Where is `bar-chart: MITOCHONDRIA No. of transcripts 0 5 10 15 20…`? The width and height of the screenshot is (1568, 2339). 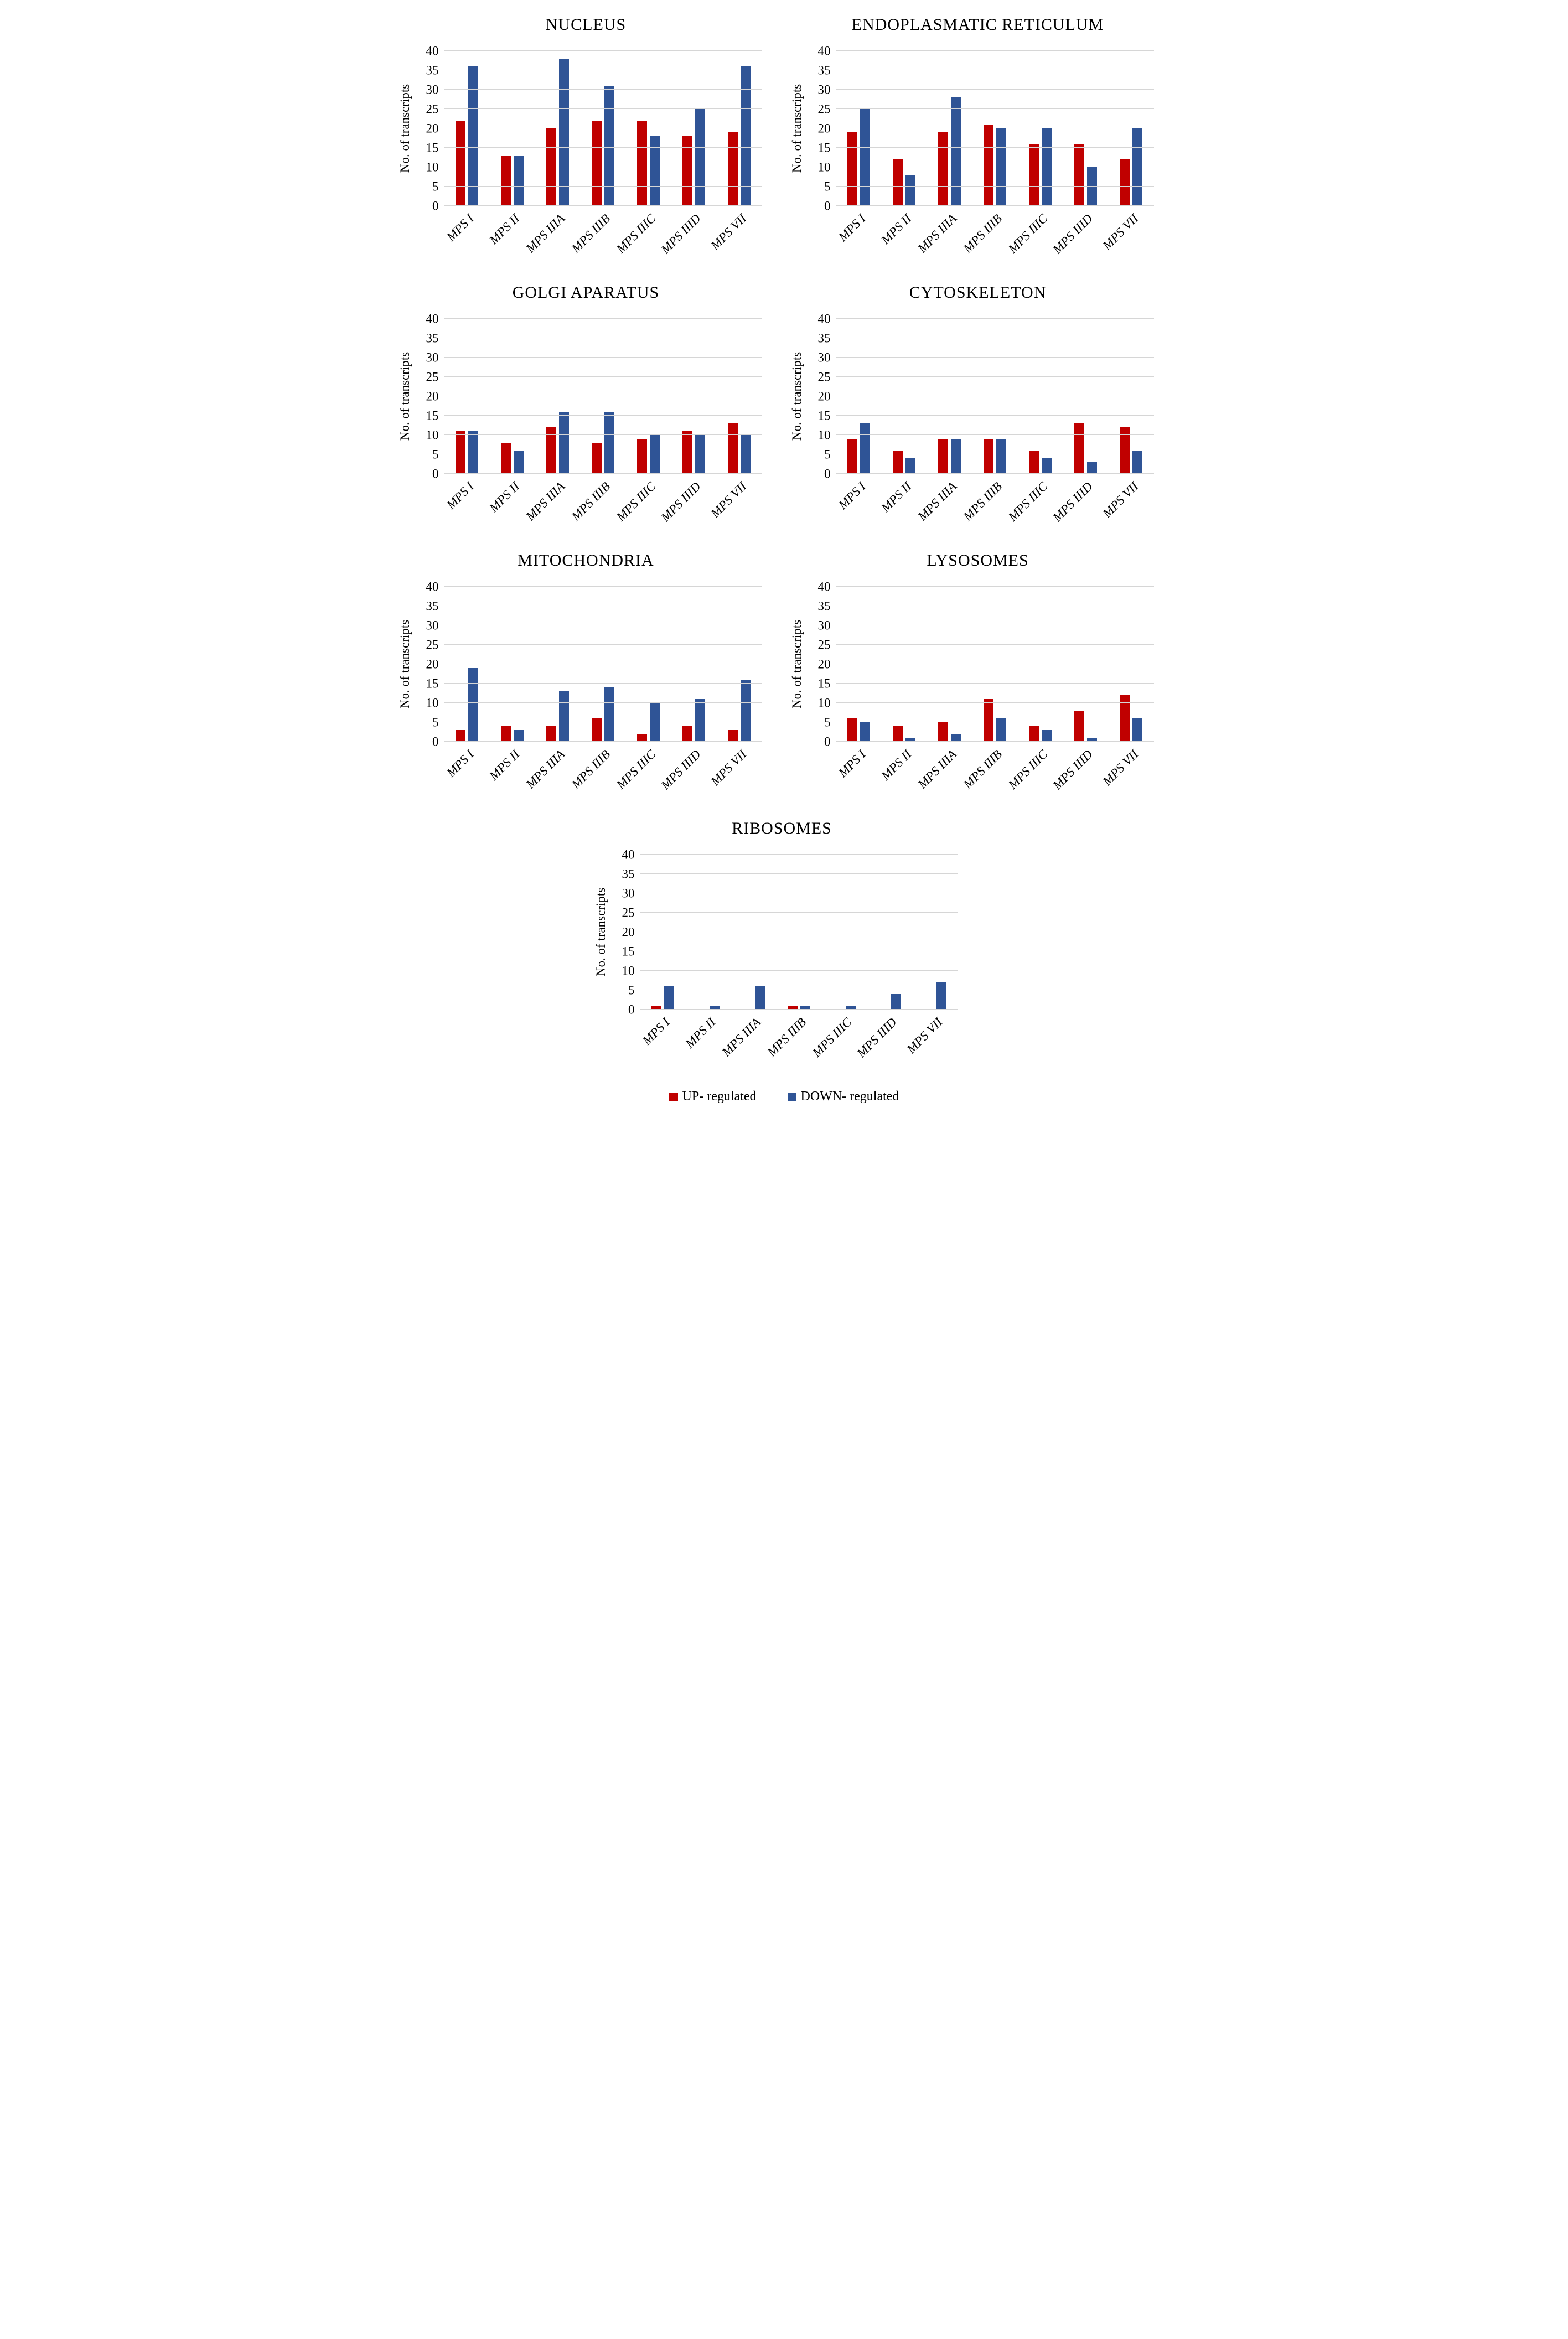
bar-chart: MITOCHONDRIA No. of transcripts 0 5 10 15 20… is located at coordinates (588, 673).